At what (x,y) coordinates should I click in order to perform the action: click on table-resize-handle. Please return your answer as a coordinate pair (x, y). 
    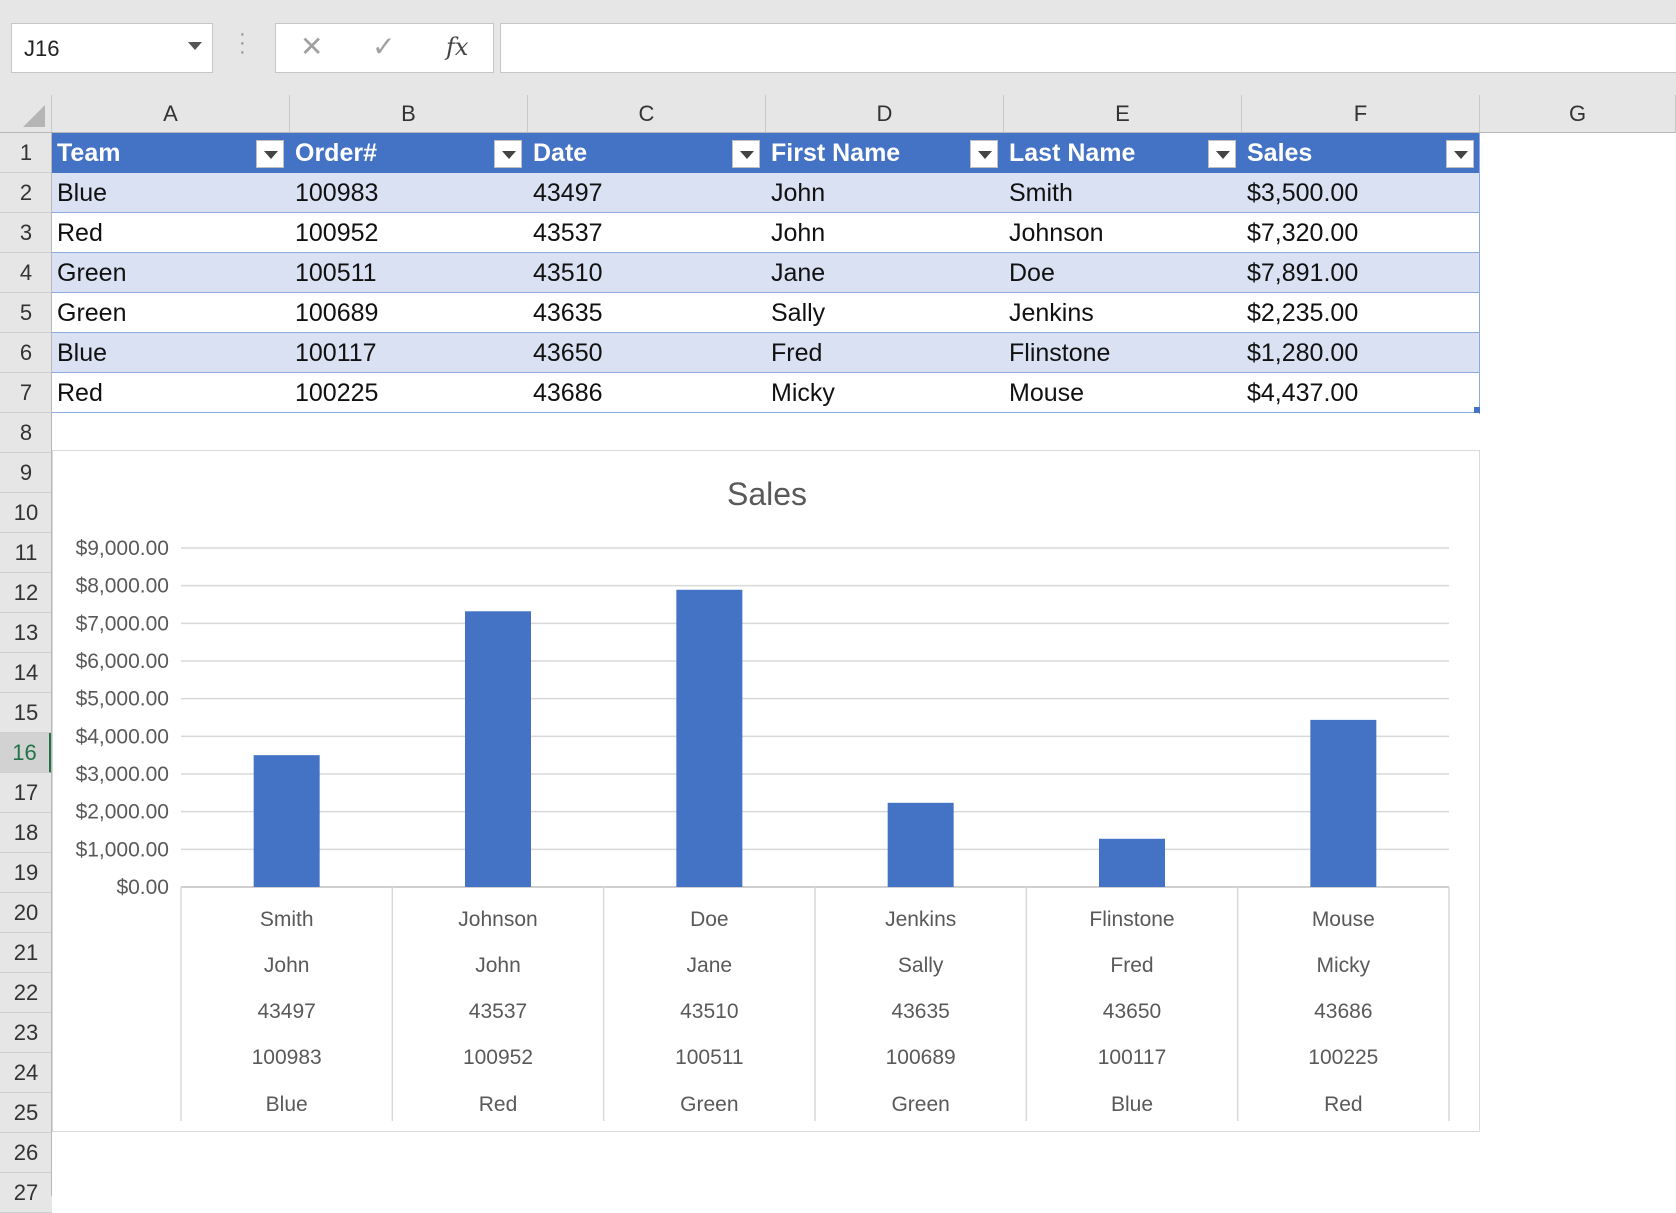
    Looking at the image, I should click on (1477, 410).